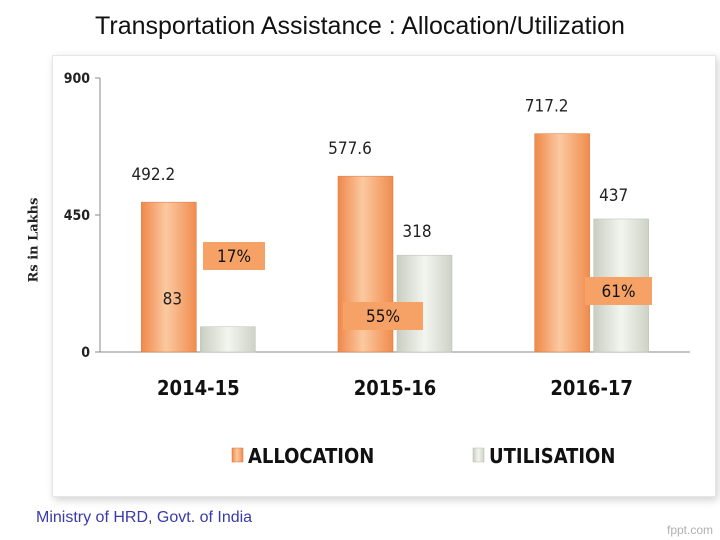 The image size is (720, 540). Describe the element at coordinates (144, 517) in the screenshot. I see `footer-text: Ministry of HRD, Govt. of India` at that location.